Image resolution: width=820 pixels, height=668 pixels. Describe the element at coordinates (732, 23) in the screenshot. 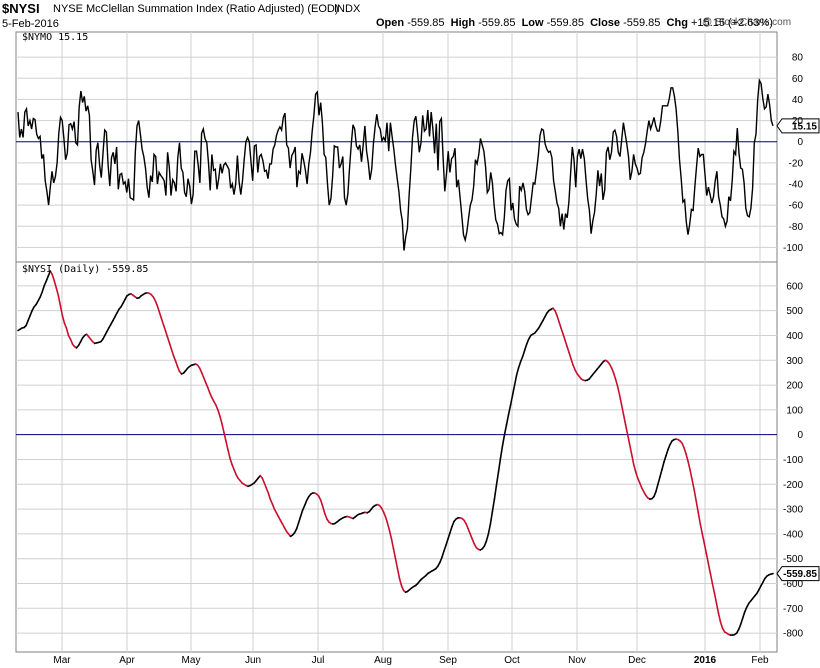

I see `chg-value: +15.15 (+2.63%)` at that location.